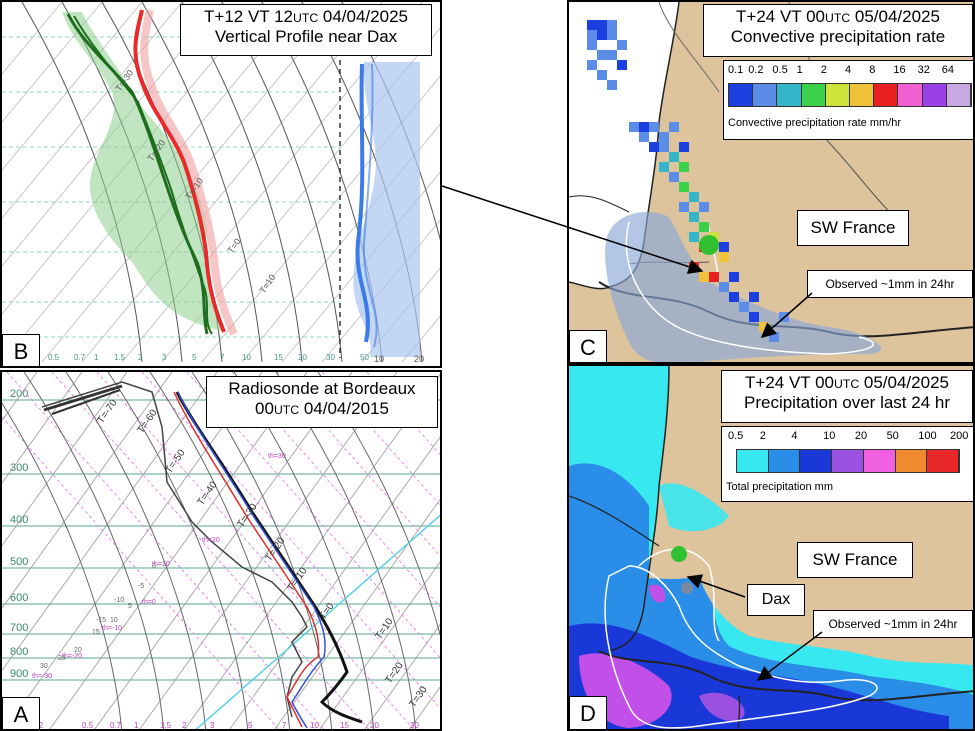 Image resolution: width=975 pixels, height=731 pixels. What do you see at coordinates (19, 628) in the screenshot?
I see `panel-a-pressure-label: 700` at bounding box center [19, 628].